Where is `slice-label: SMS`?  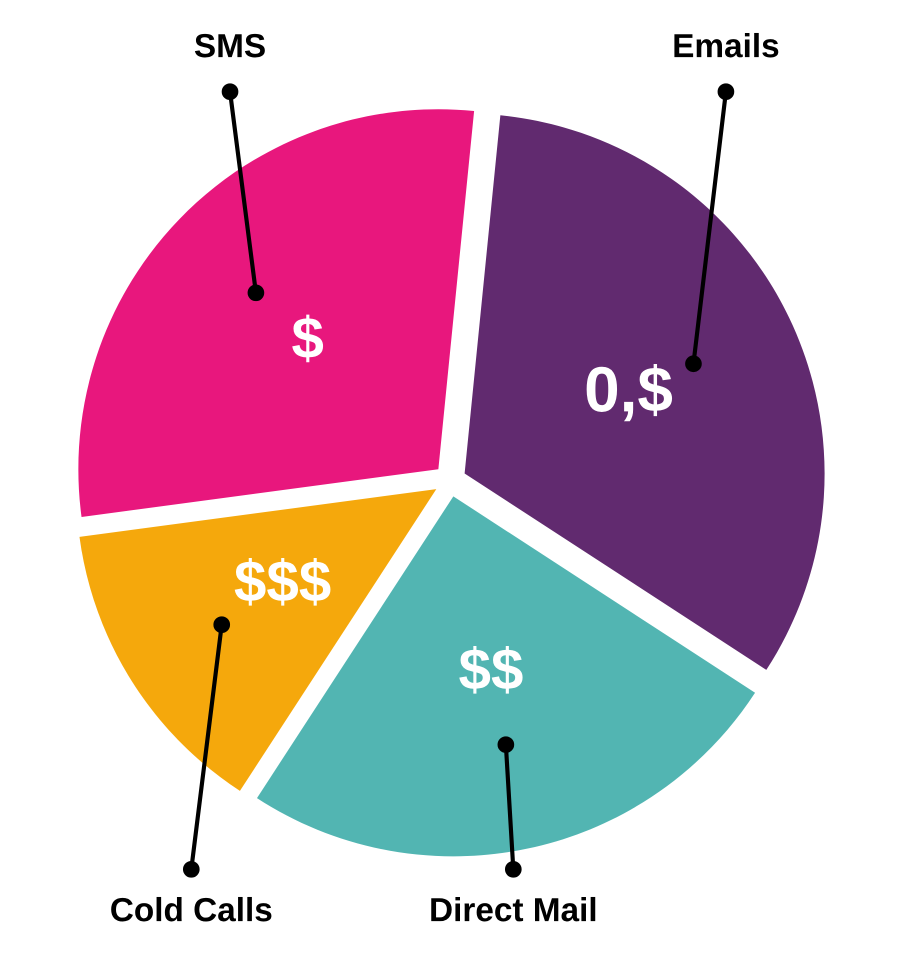 slice-label: SMS is located at coordinates (229, 46).